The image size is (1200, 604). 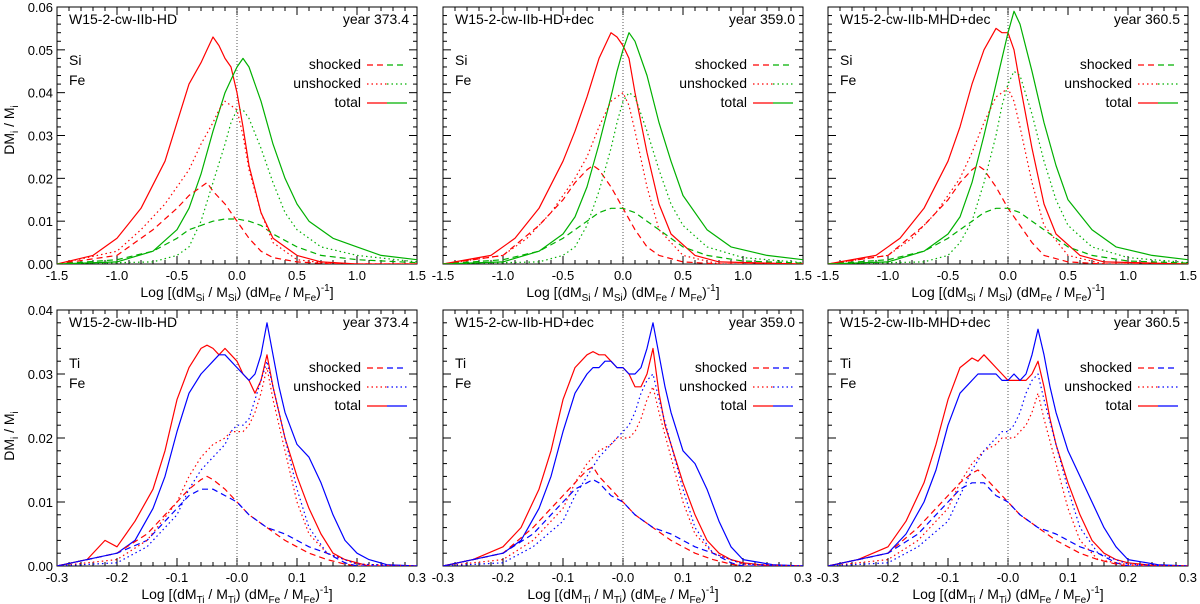 What do you see at coordinates (11, 436) in the screenshot?
I see `bottom-row-y-axis-label: DMi / Mi` at bounding box center [11, 436].